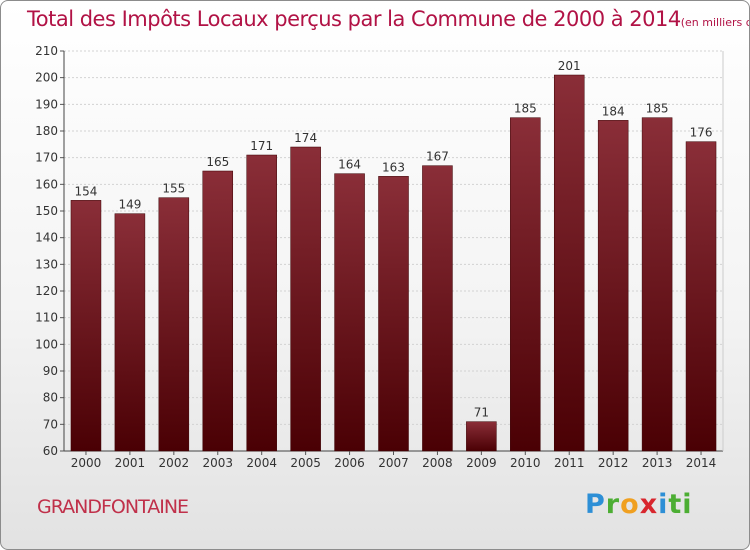 This screenshot has height=550, width=750. I want to click on y-tick-label: 90, so click(50, 371).